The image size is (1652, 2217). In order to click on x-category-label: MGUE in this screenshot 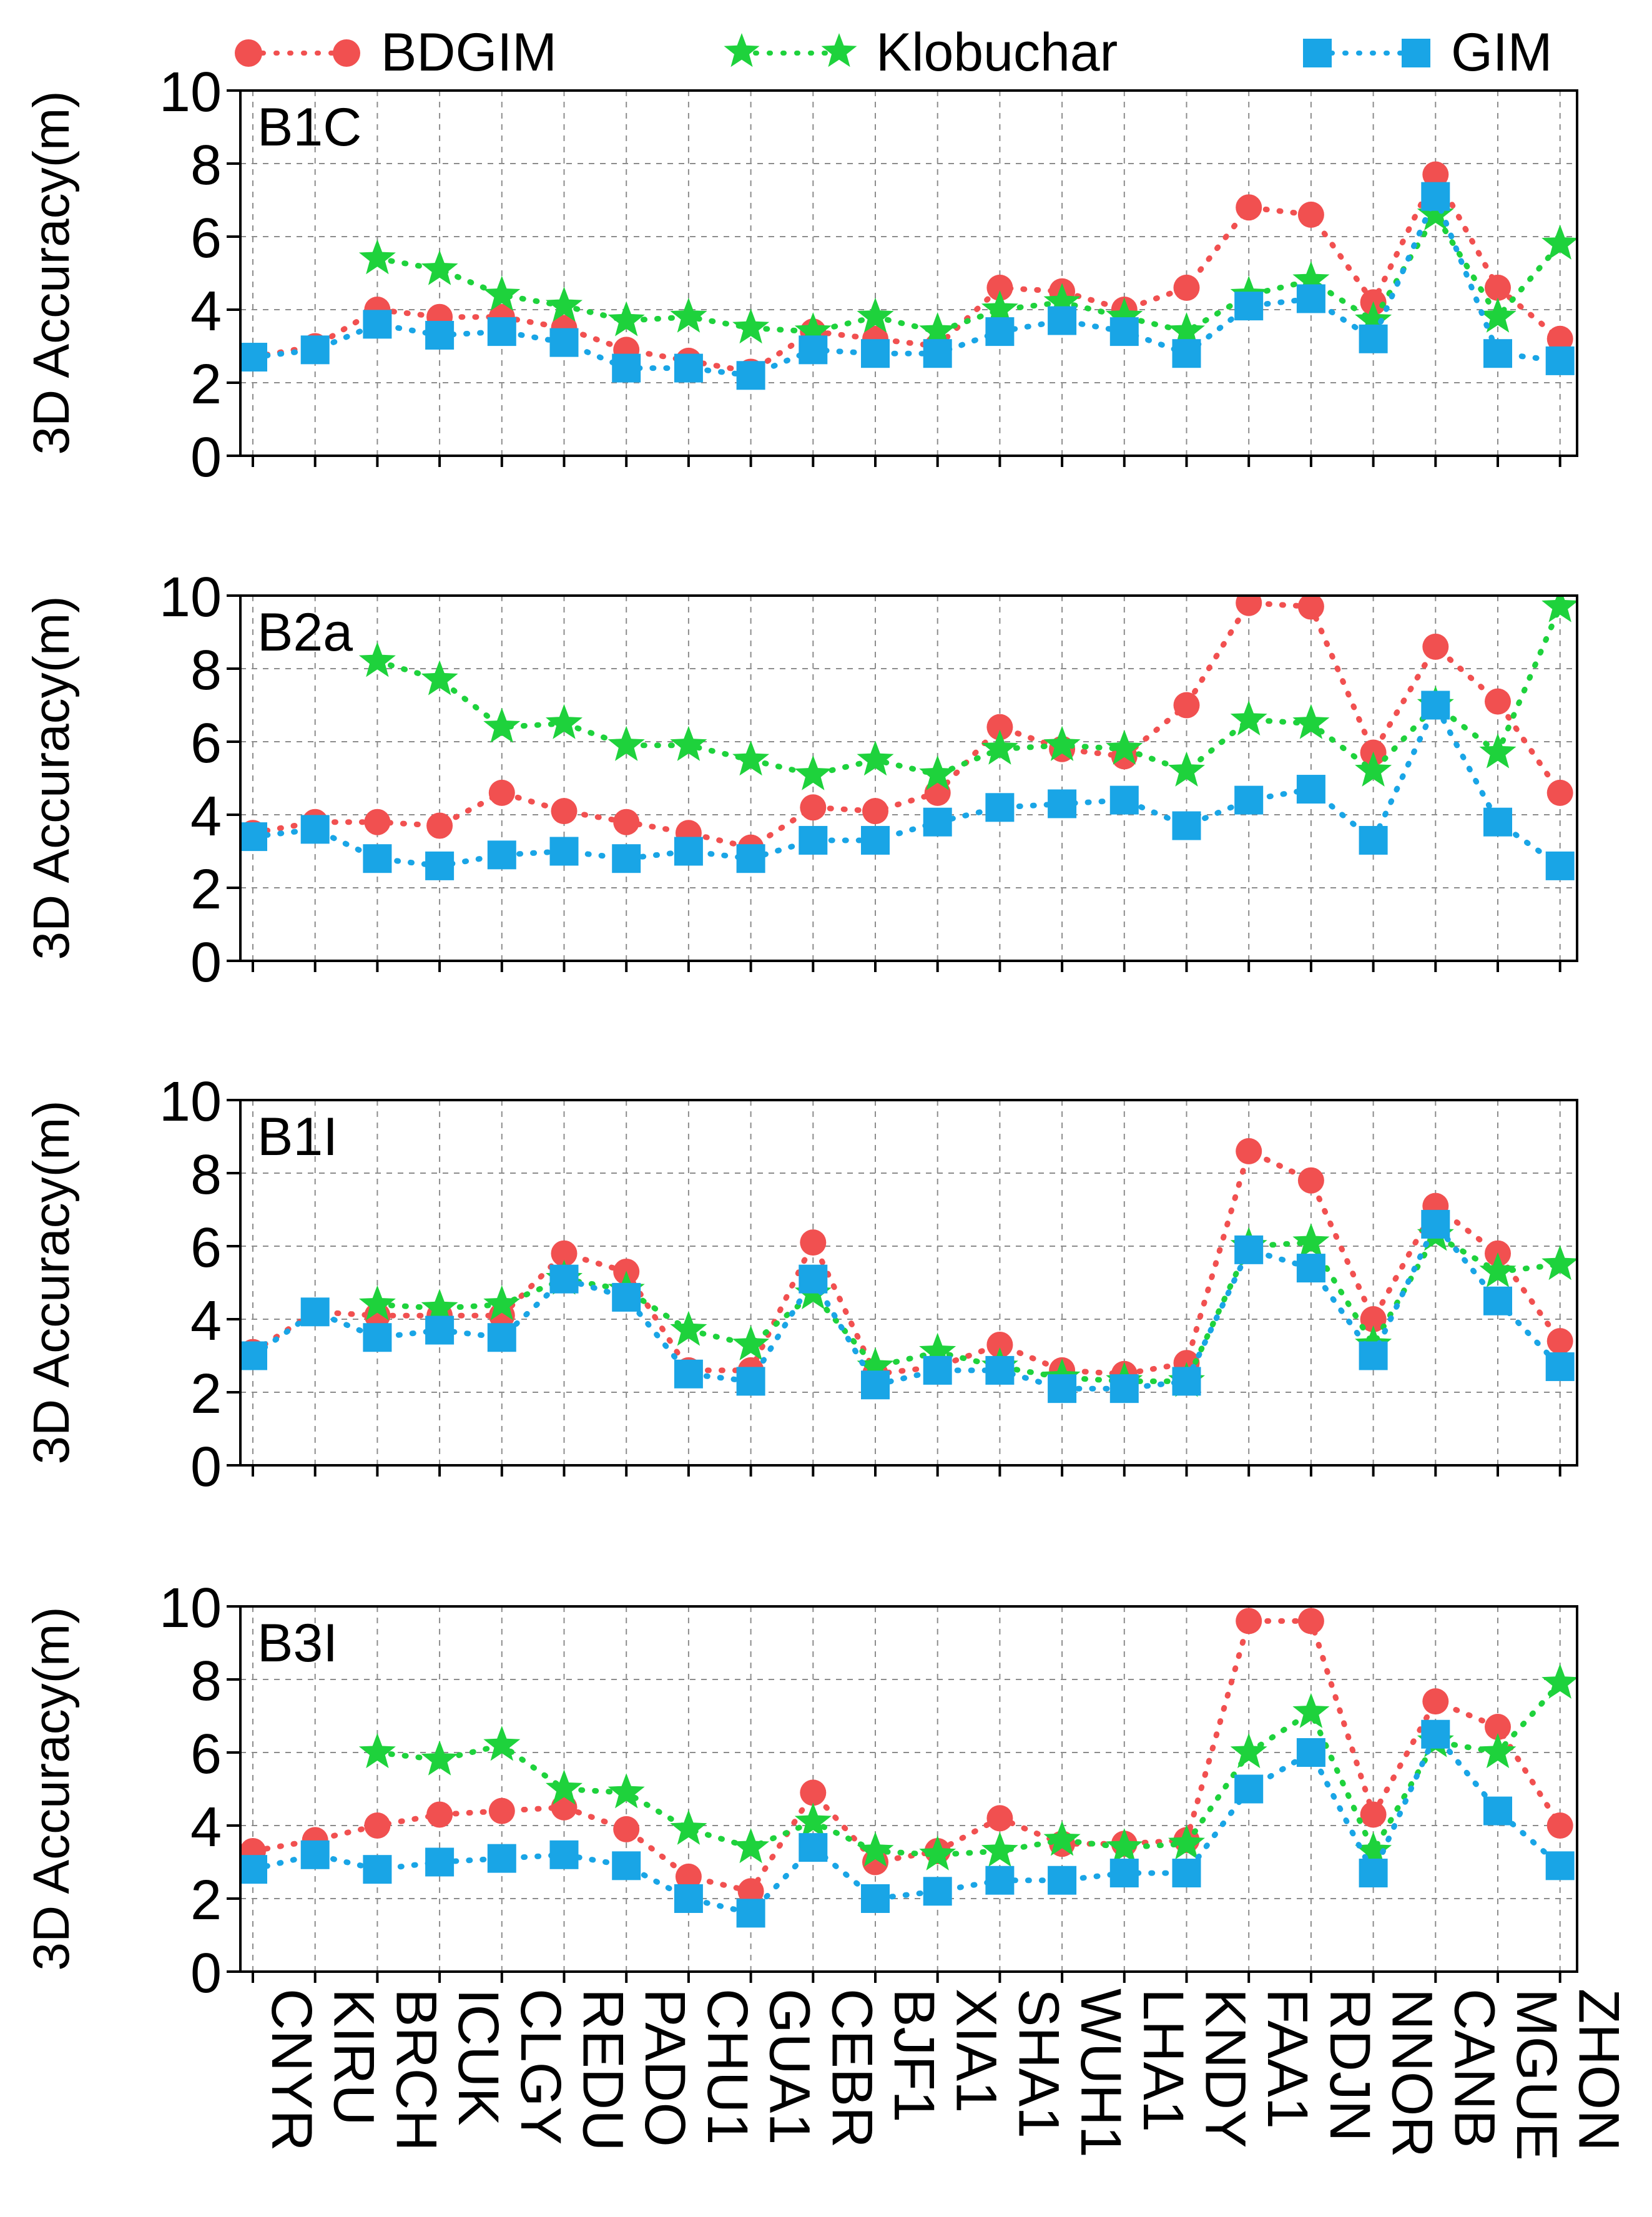, I will do `click(1536, 2074)`.